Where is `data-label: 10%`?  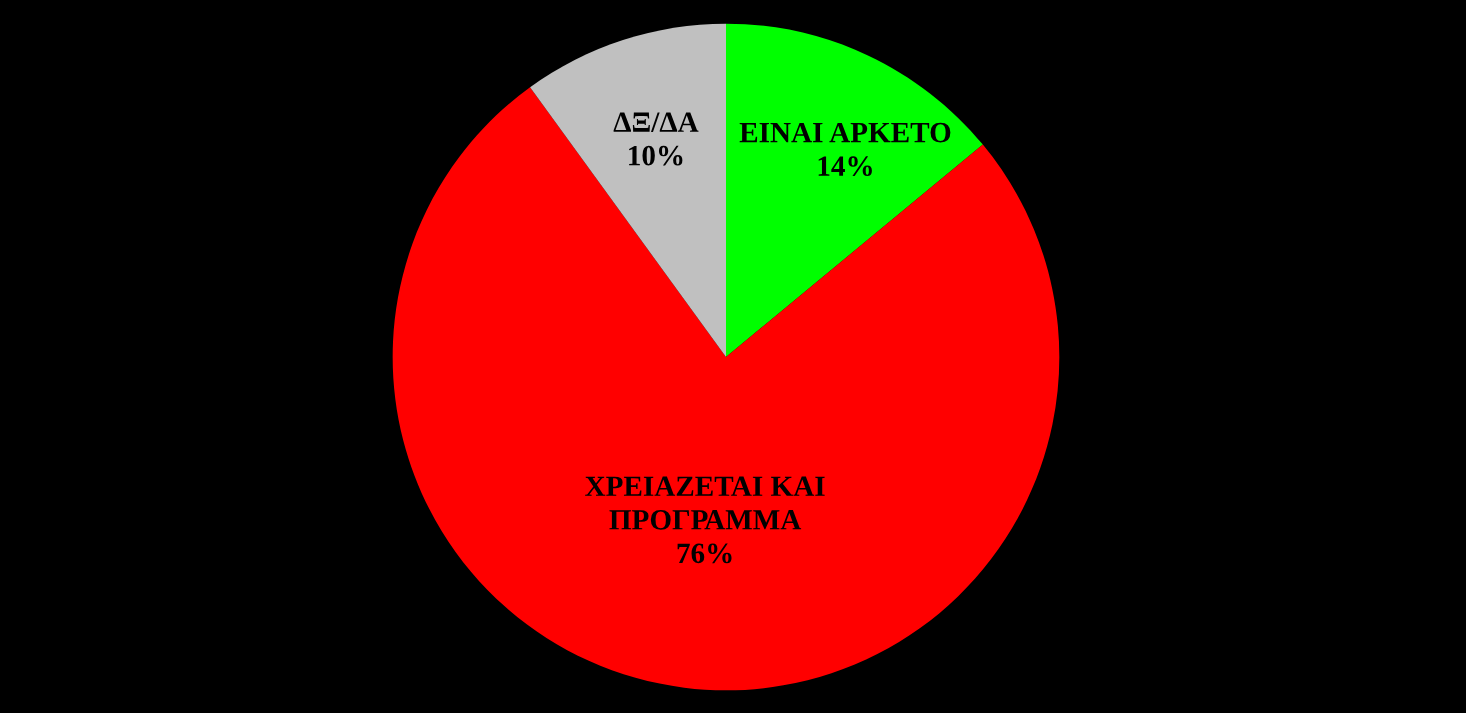 data-label: 10% is located at coordinates (656, 155).